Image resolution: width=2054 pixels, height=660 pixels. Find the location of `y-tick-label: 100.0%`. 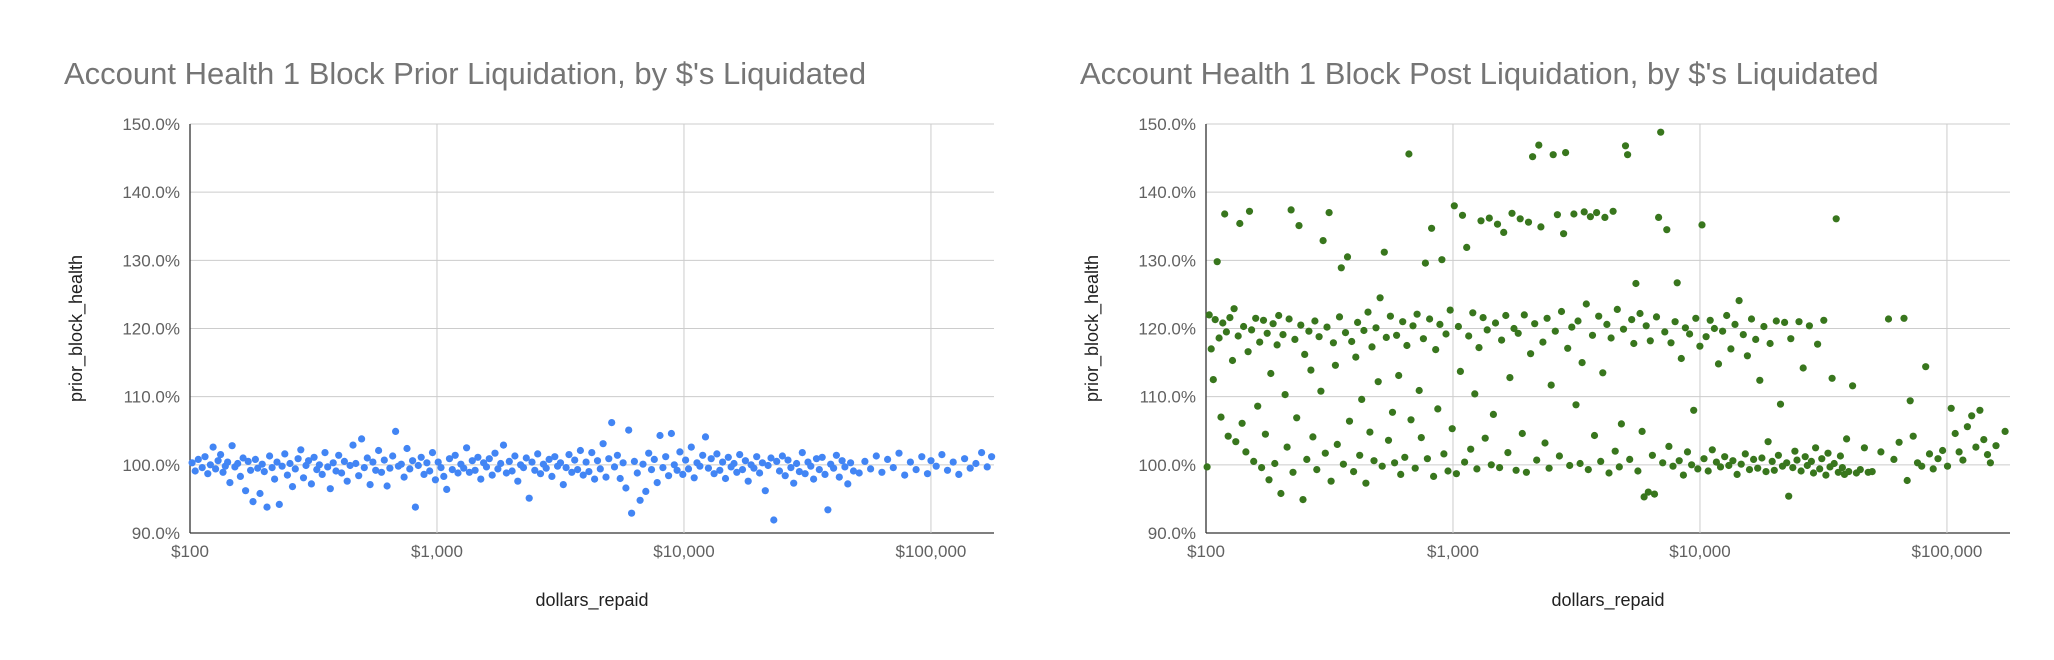

y-tick-label: 100.0% is located at coordinates (151, 465).